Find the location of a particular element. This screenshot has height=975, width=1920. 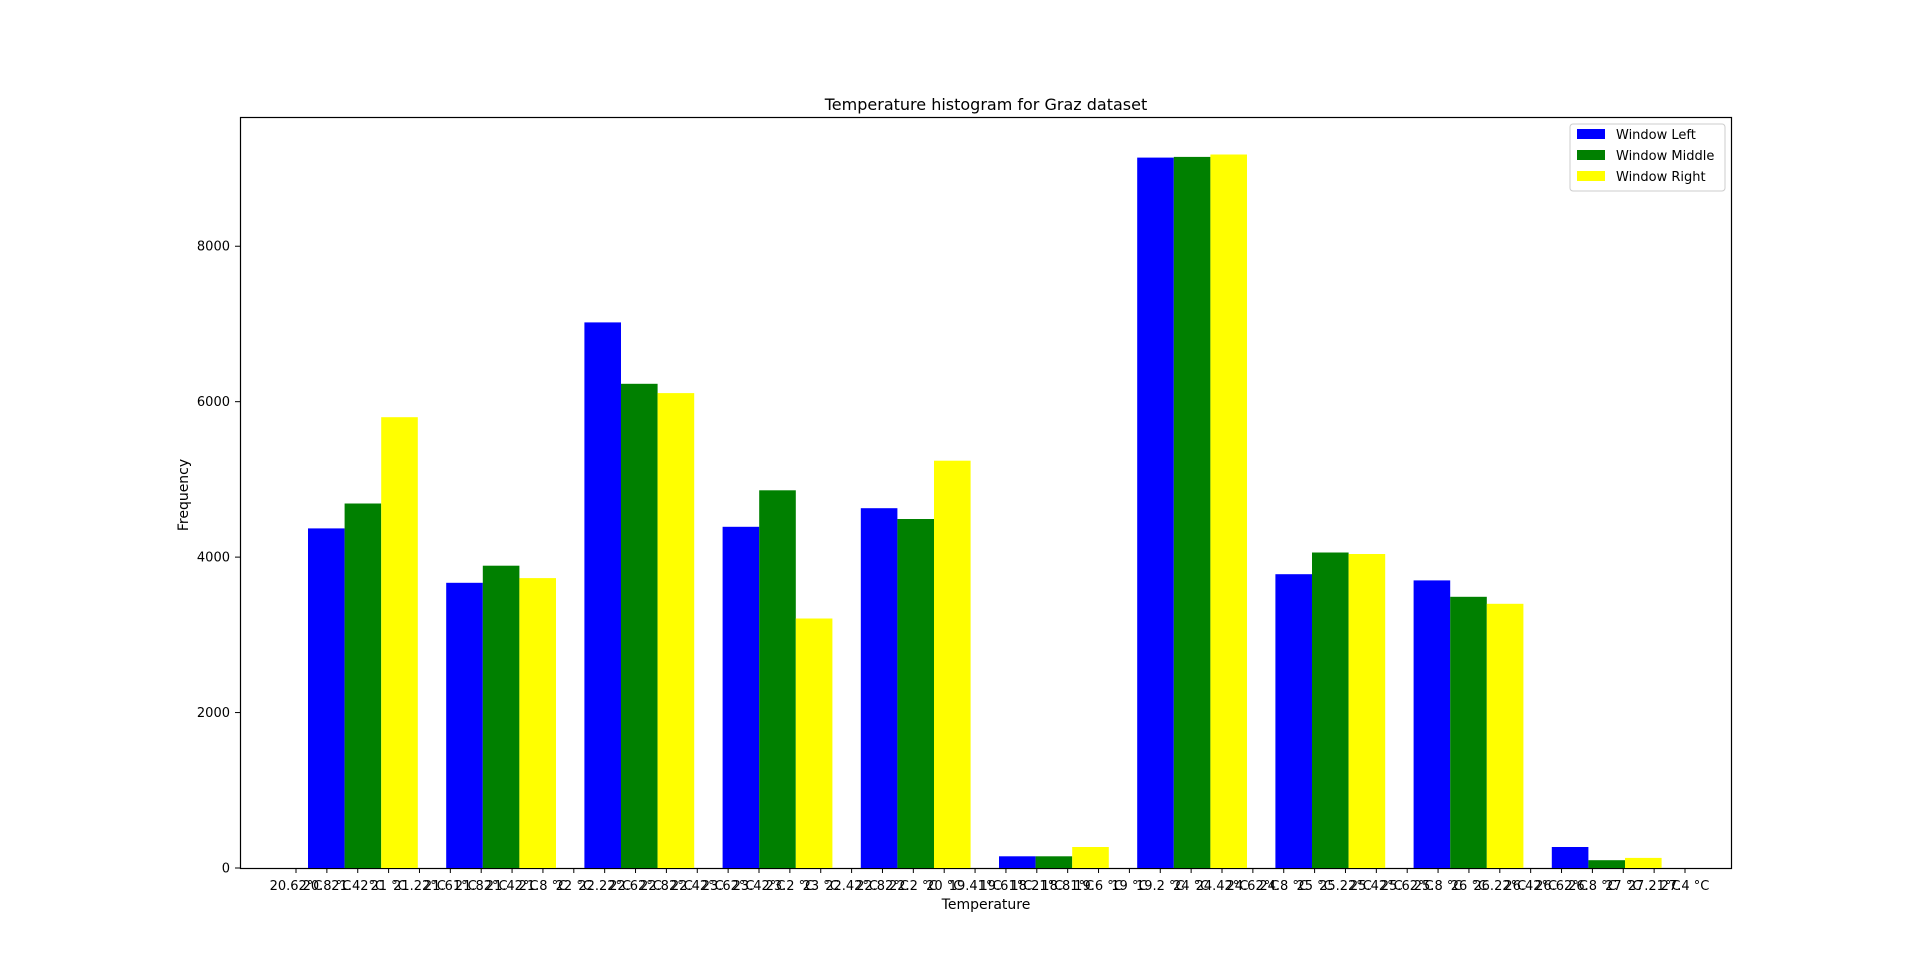

x-tick-label: 19 °C is located at coordinates (1129, 886).